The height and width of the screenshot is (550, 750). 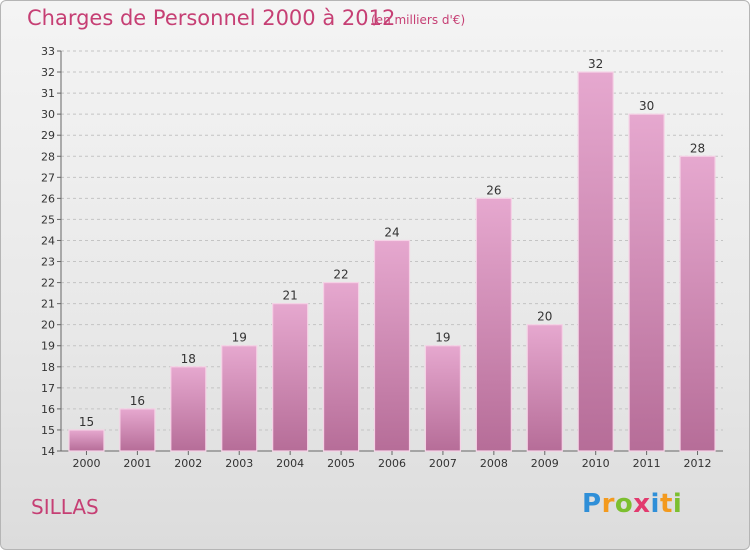 What do you see at coordinates (48, 409) in the screenshot?
I see `y-tick-label: 16` at bounding box center [48, 409].